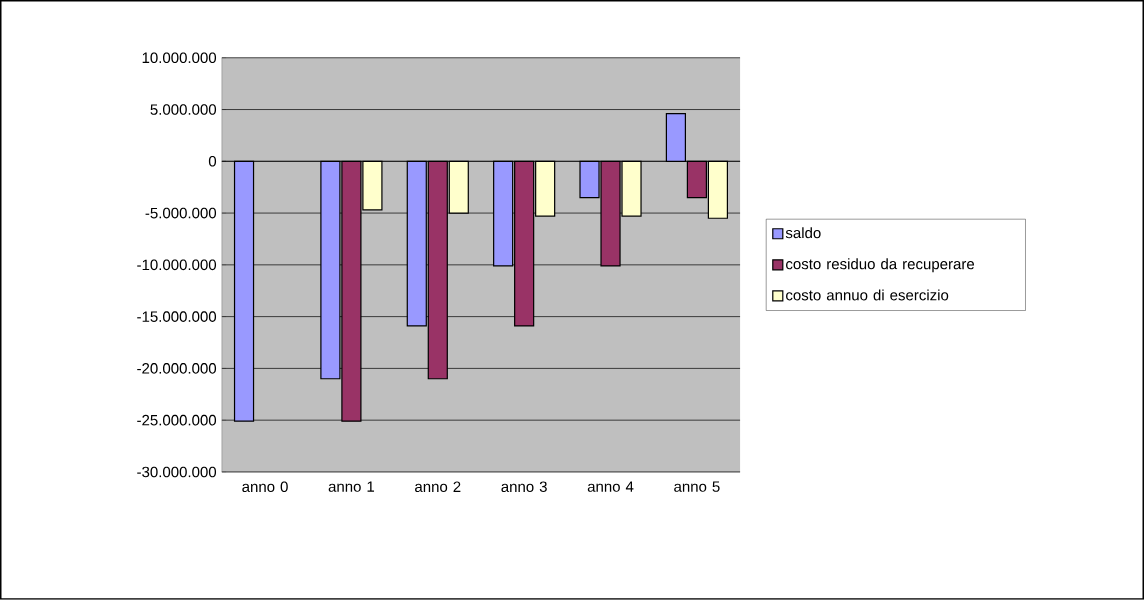 The image size is (1144, 600). I want to click on y-tick-label: -25.000.000, so click(177, 420).